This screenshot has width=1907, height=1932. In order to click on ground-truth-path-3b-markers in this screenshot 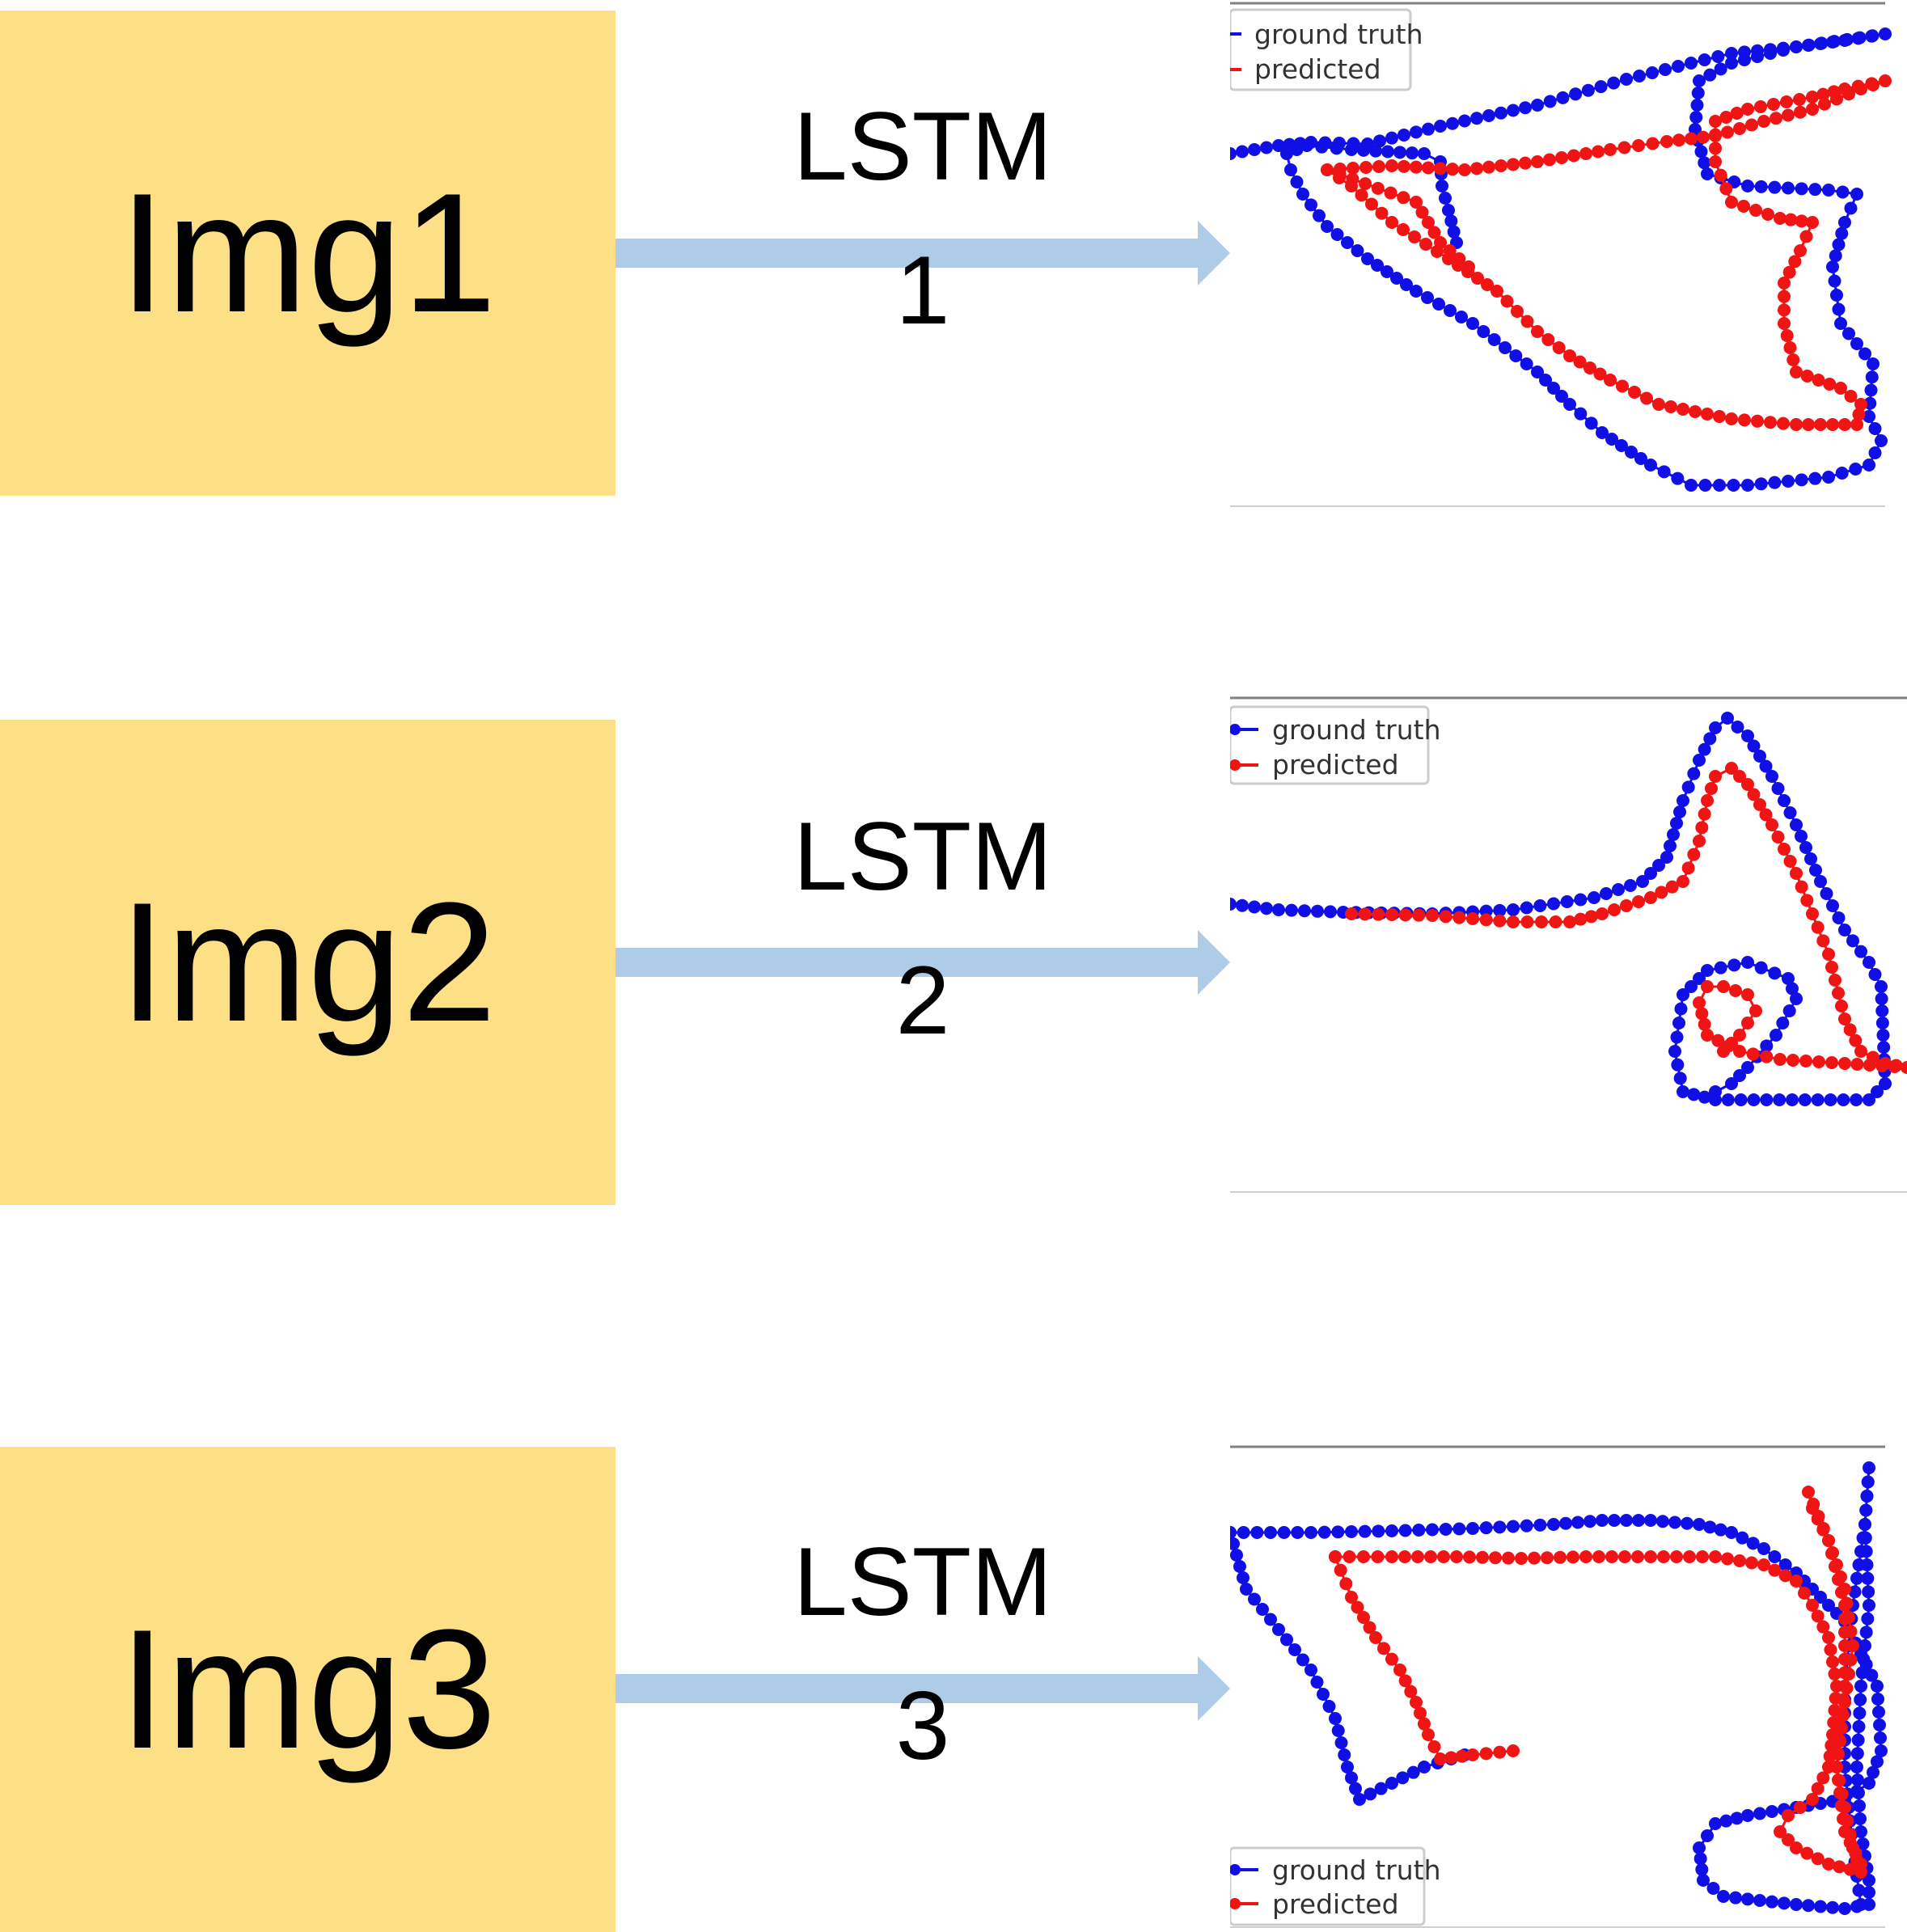, I will do `click(1350, 1666)`.